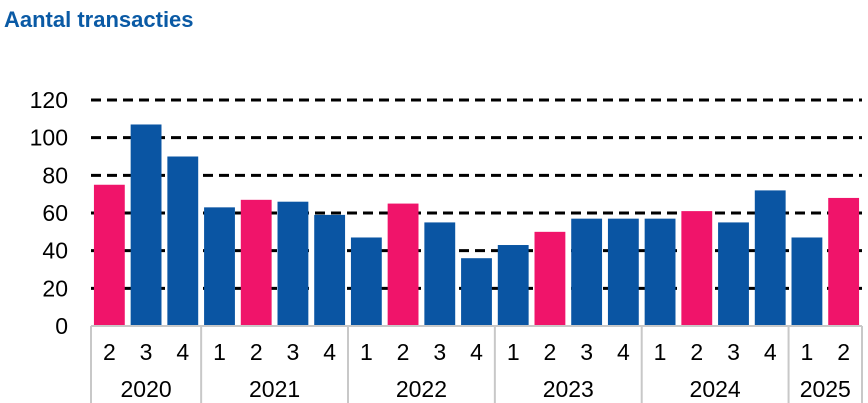 Image resolution: width=868 pixels, height=403 pixels. Describe the element at coordinates (49, 100) in the screenshot. I see `y-tick-label: 120` at that location.